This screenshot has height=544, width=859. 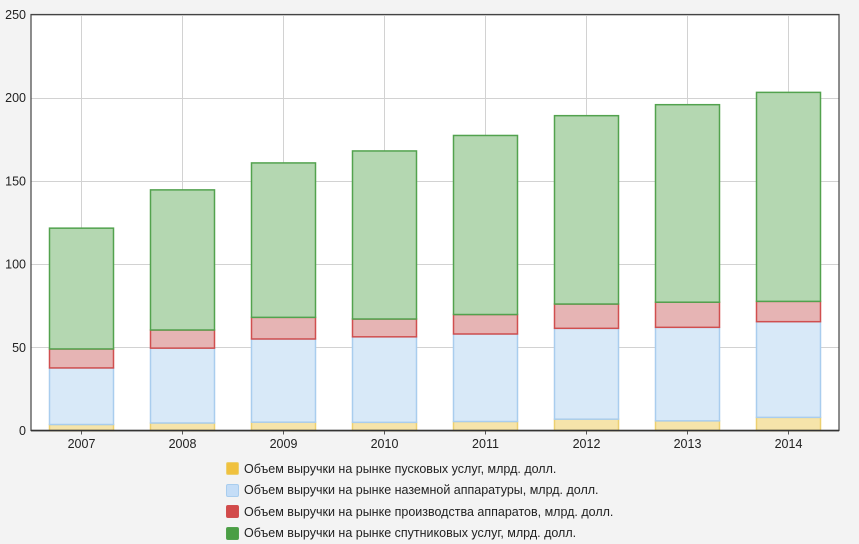 I want to click on x-tick-label: 2012, so click(x=587, y=444).